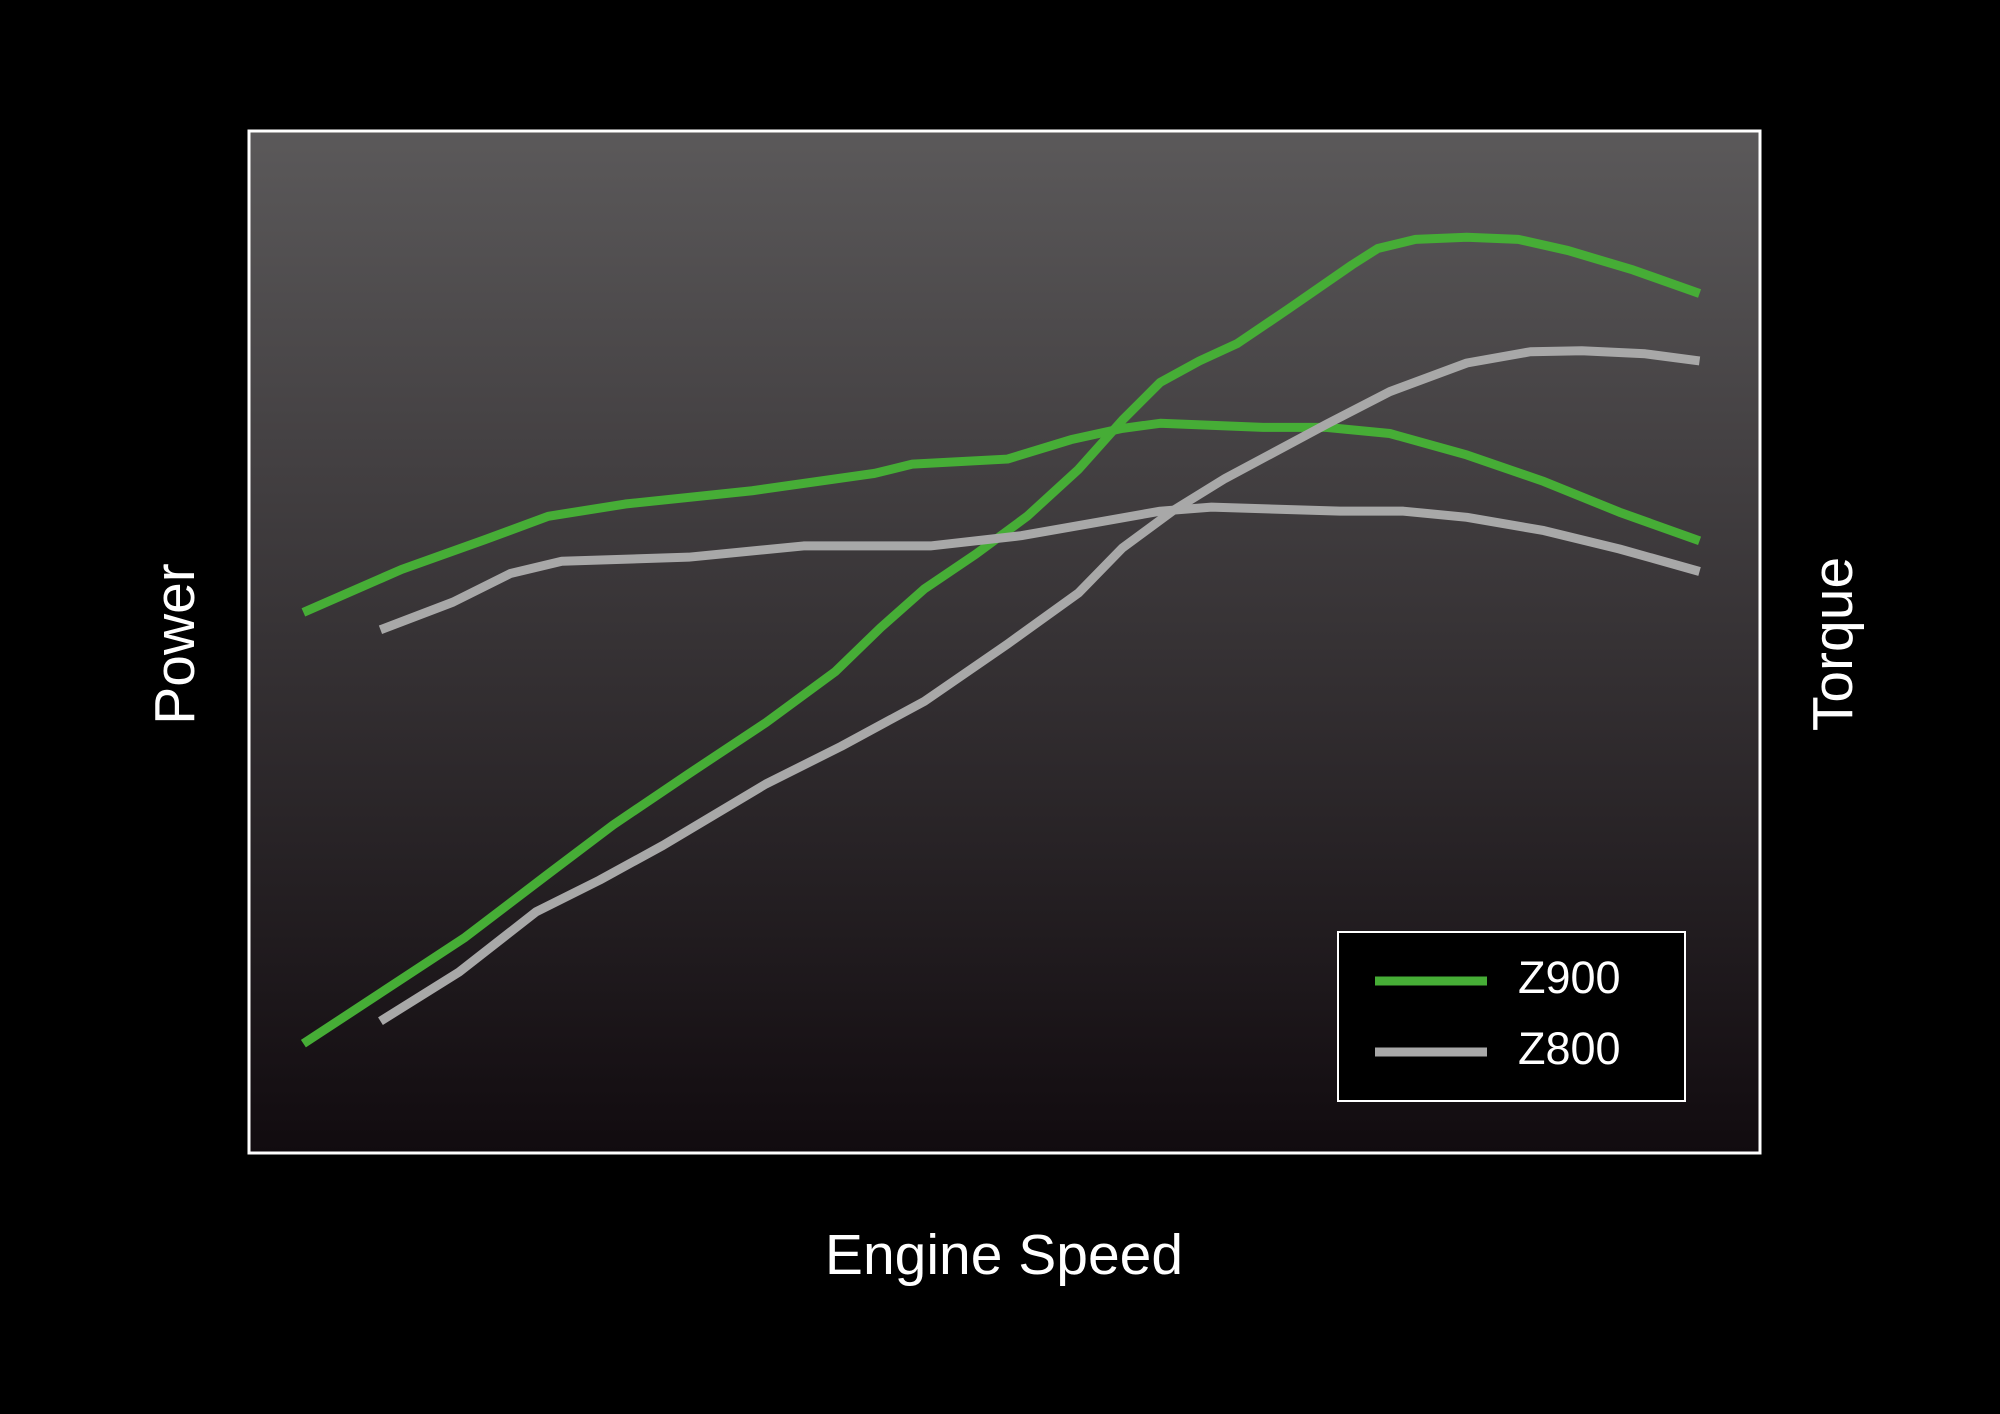 The image size is (2000, 1414). What do you see at coordinates (175, 644) in the screenshot?
I see `y-axis-label: Power` at bounding box center [175, 644].